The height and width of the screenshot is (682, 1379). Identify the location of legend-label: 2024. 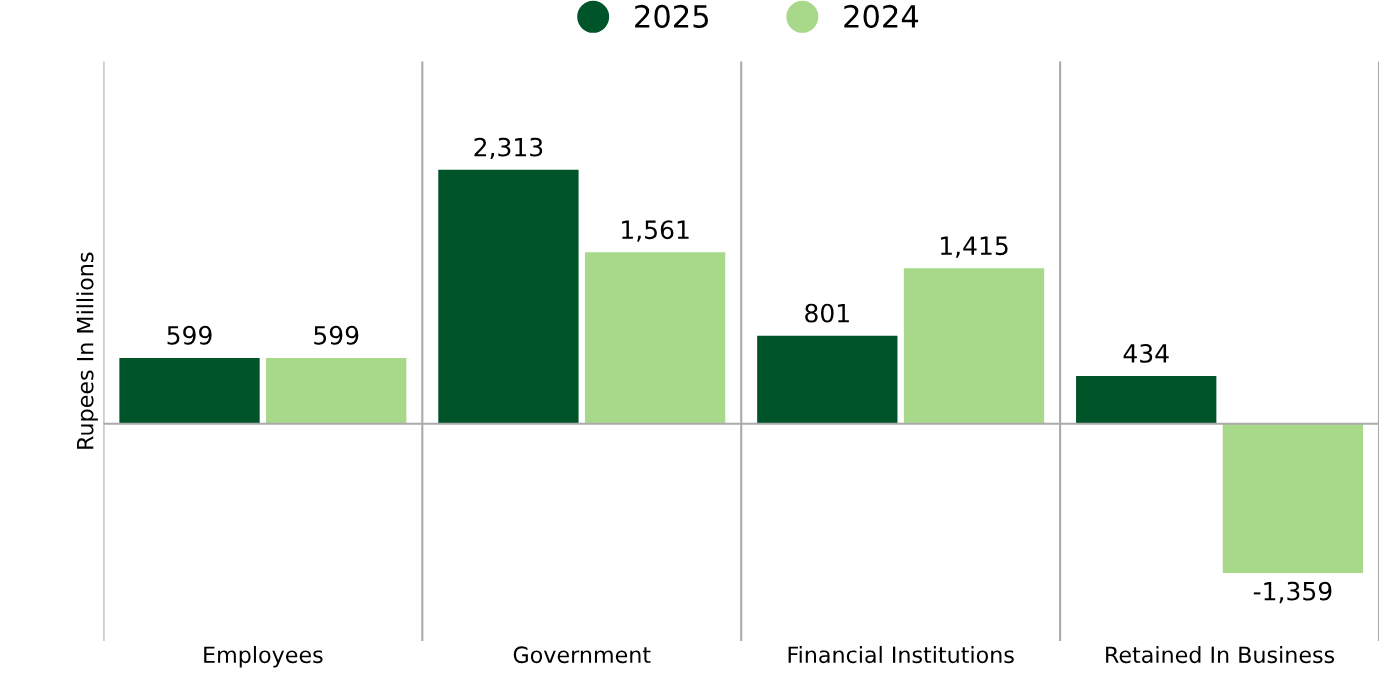
(881, 16).